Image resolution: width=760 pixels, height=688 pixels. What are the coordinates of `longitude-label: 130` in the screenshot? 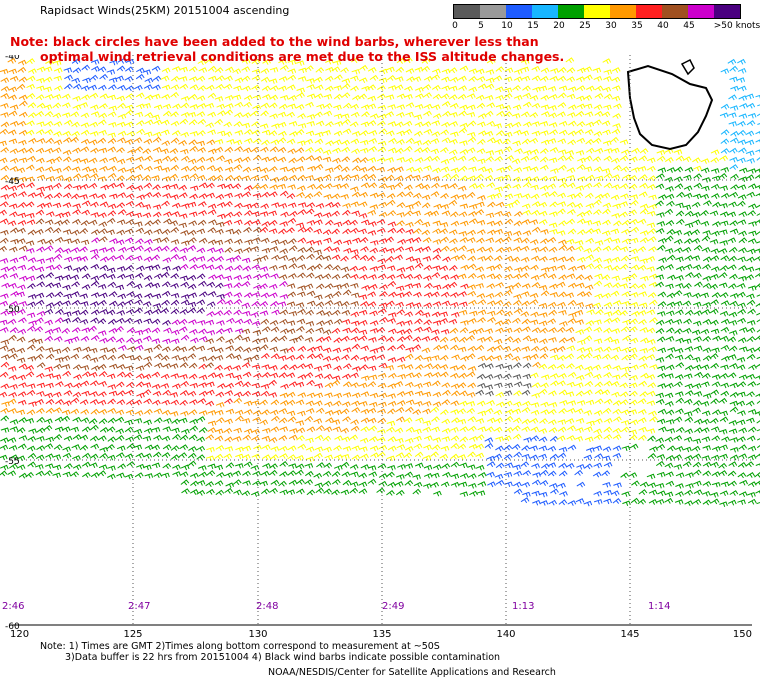 It's located at (257, 634).